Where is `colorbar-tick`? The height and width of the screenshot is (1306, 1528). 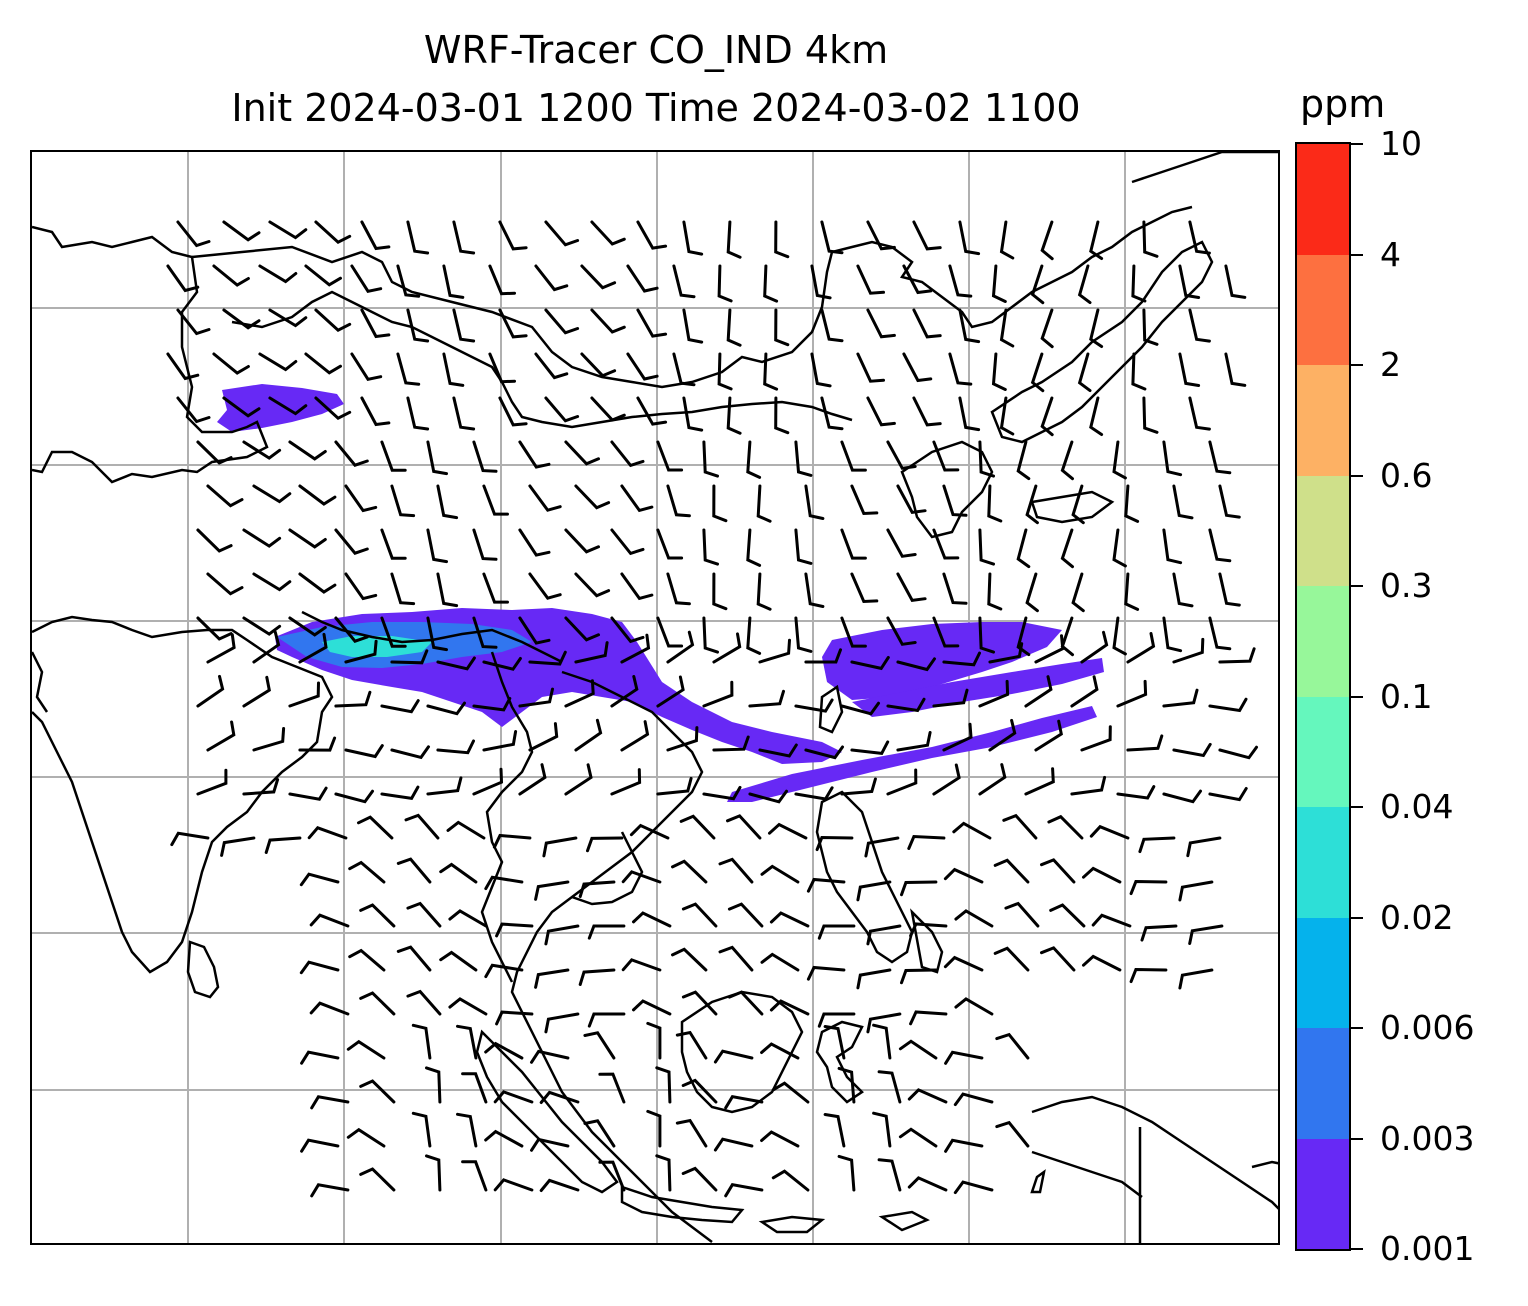
colorbar-tick is located at coordinates (1357, 365).